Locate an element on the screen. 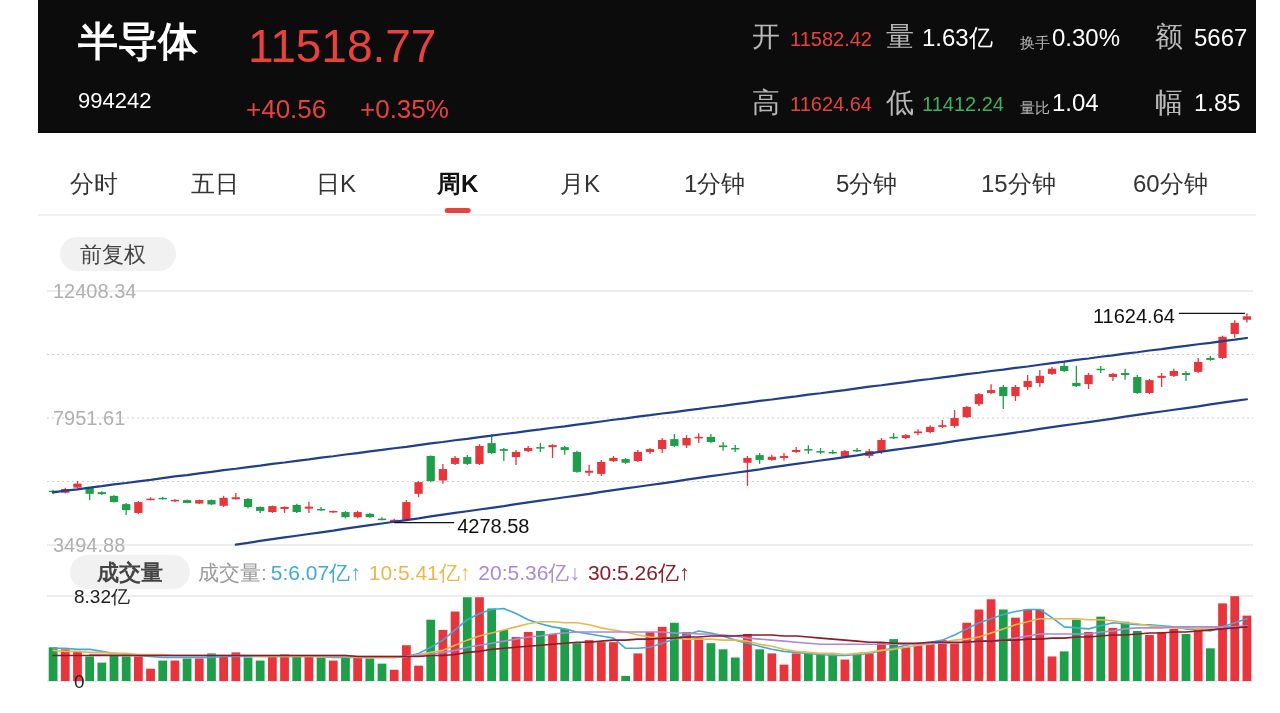  text: 1分钟 is located at coordinates (715, 183).